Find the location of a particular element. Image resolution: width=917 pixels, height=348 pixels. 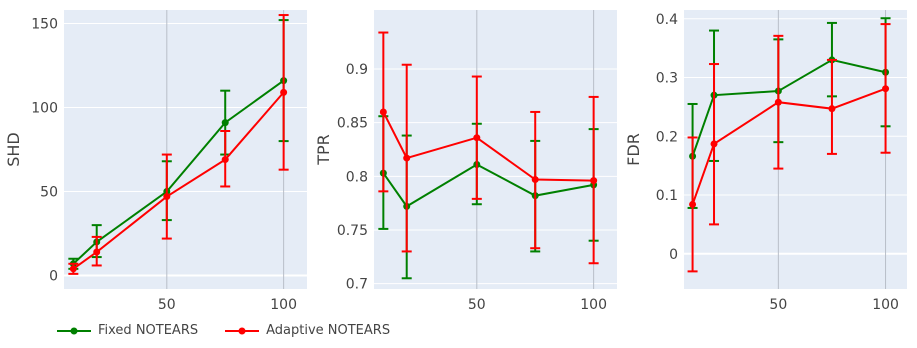

y-tick-label: 0.3 is located at coordinates (667, 79).